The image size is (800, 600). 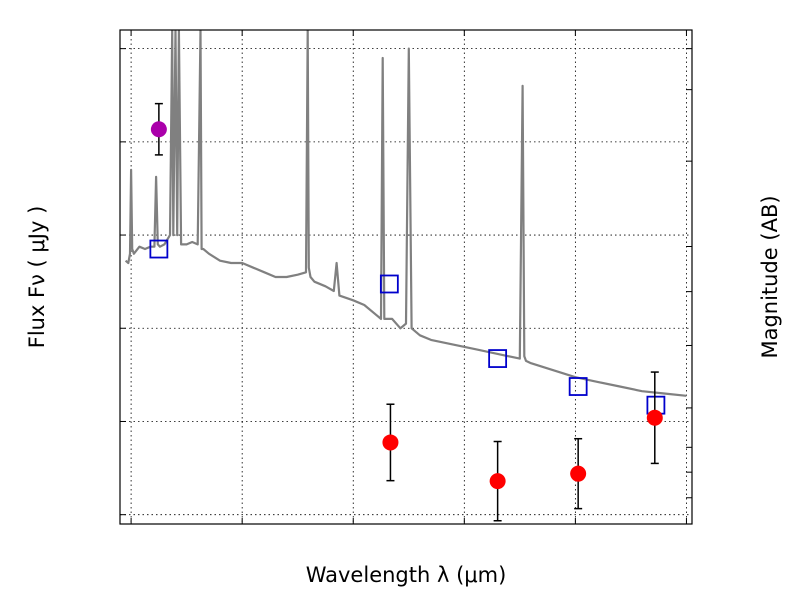 What do you see at coordinates (770, 276) in the screenshot?
I see `y-axis-right-label: Magnitude (AB)` at bounding box center [770, 276].